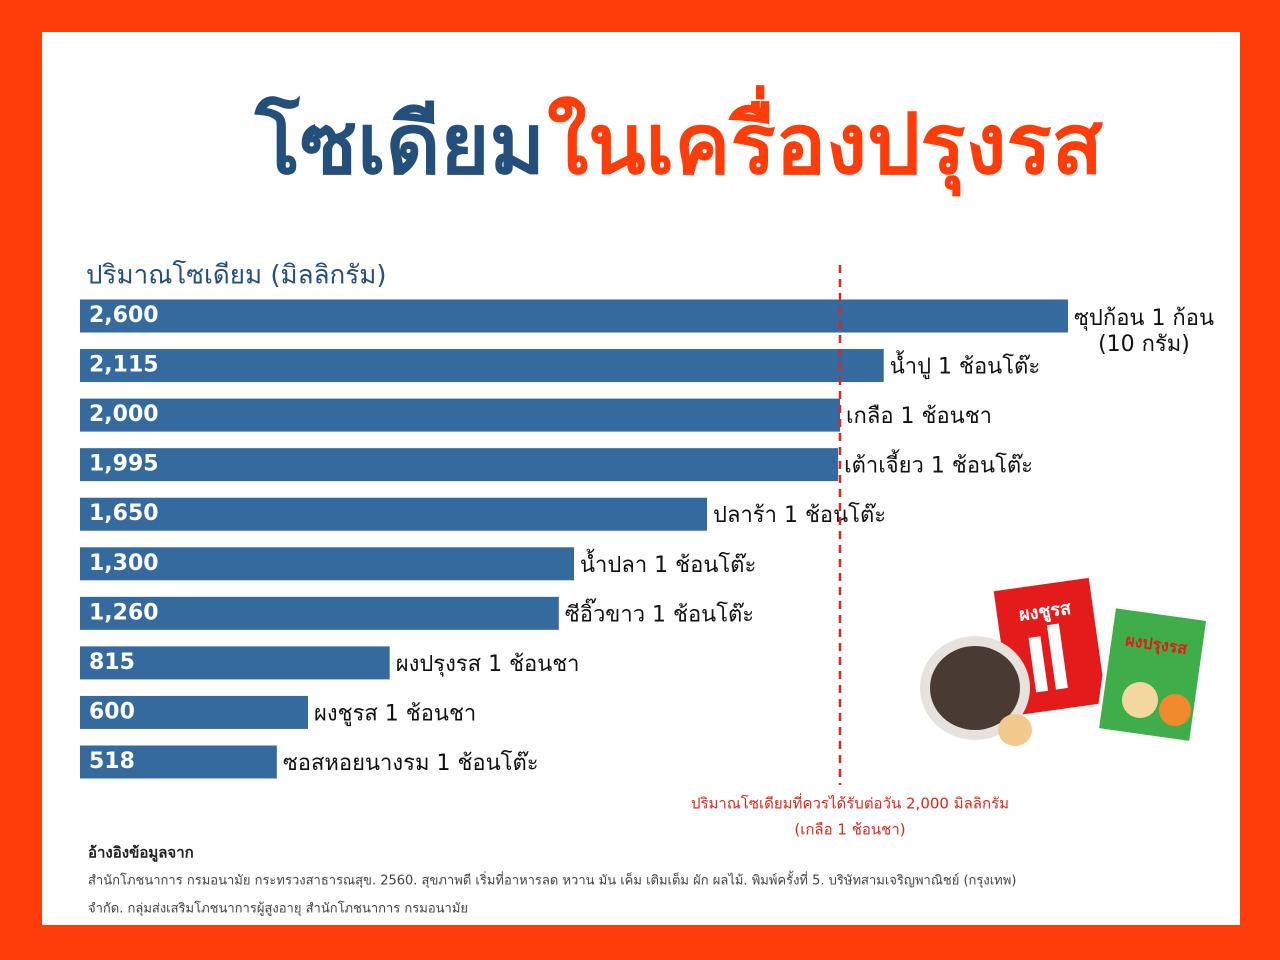 The height and width of the screenshot is (960, 1280). Describe the element at coordinates (236, 275) in the screenshot. I see `axis-label: ปริมาณโซเดียม (มิลลิกรัม)` at that location.